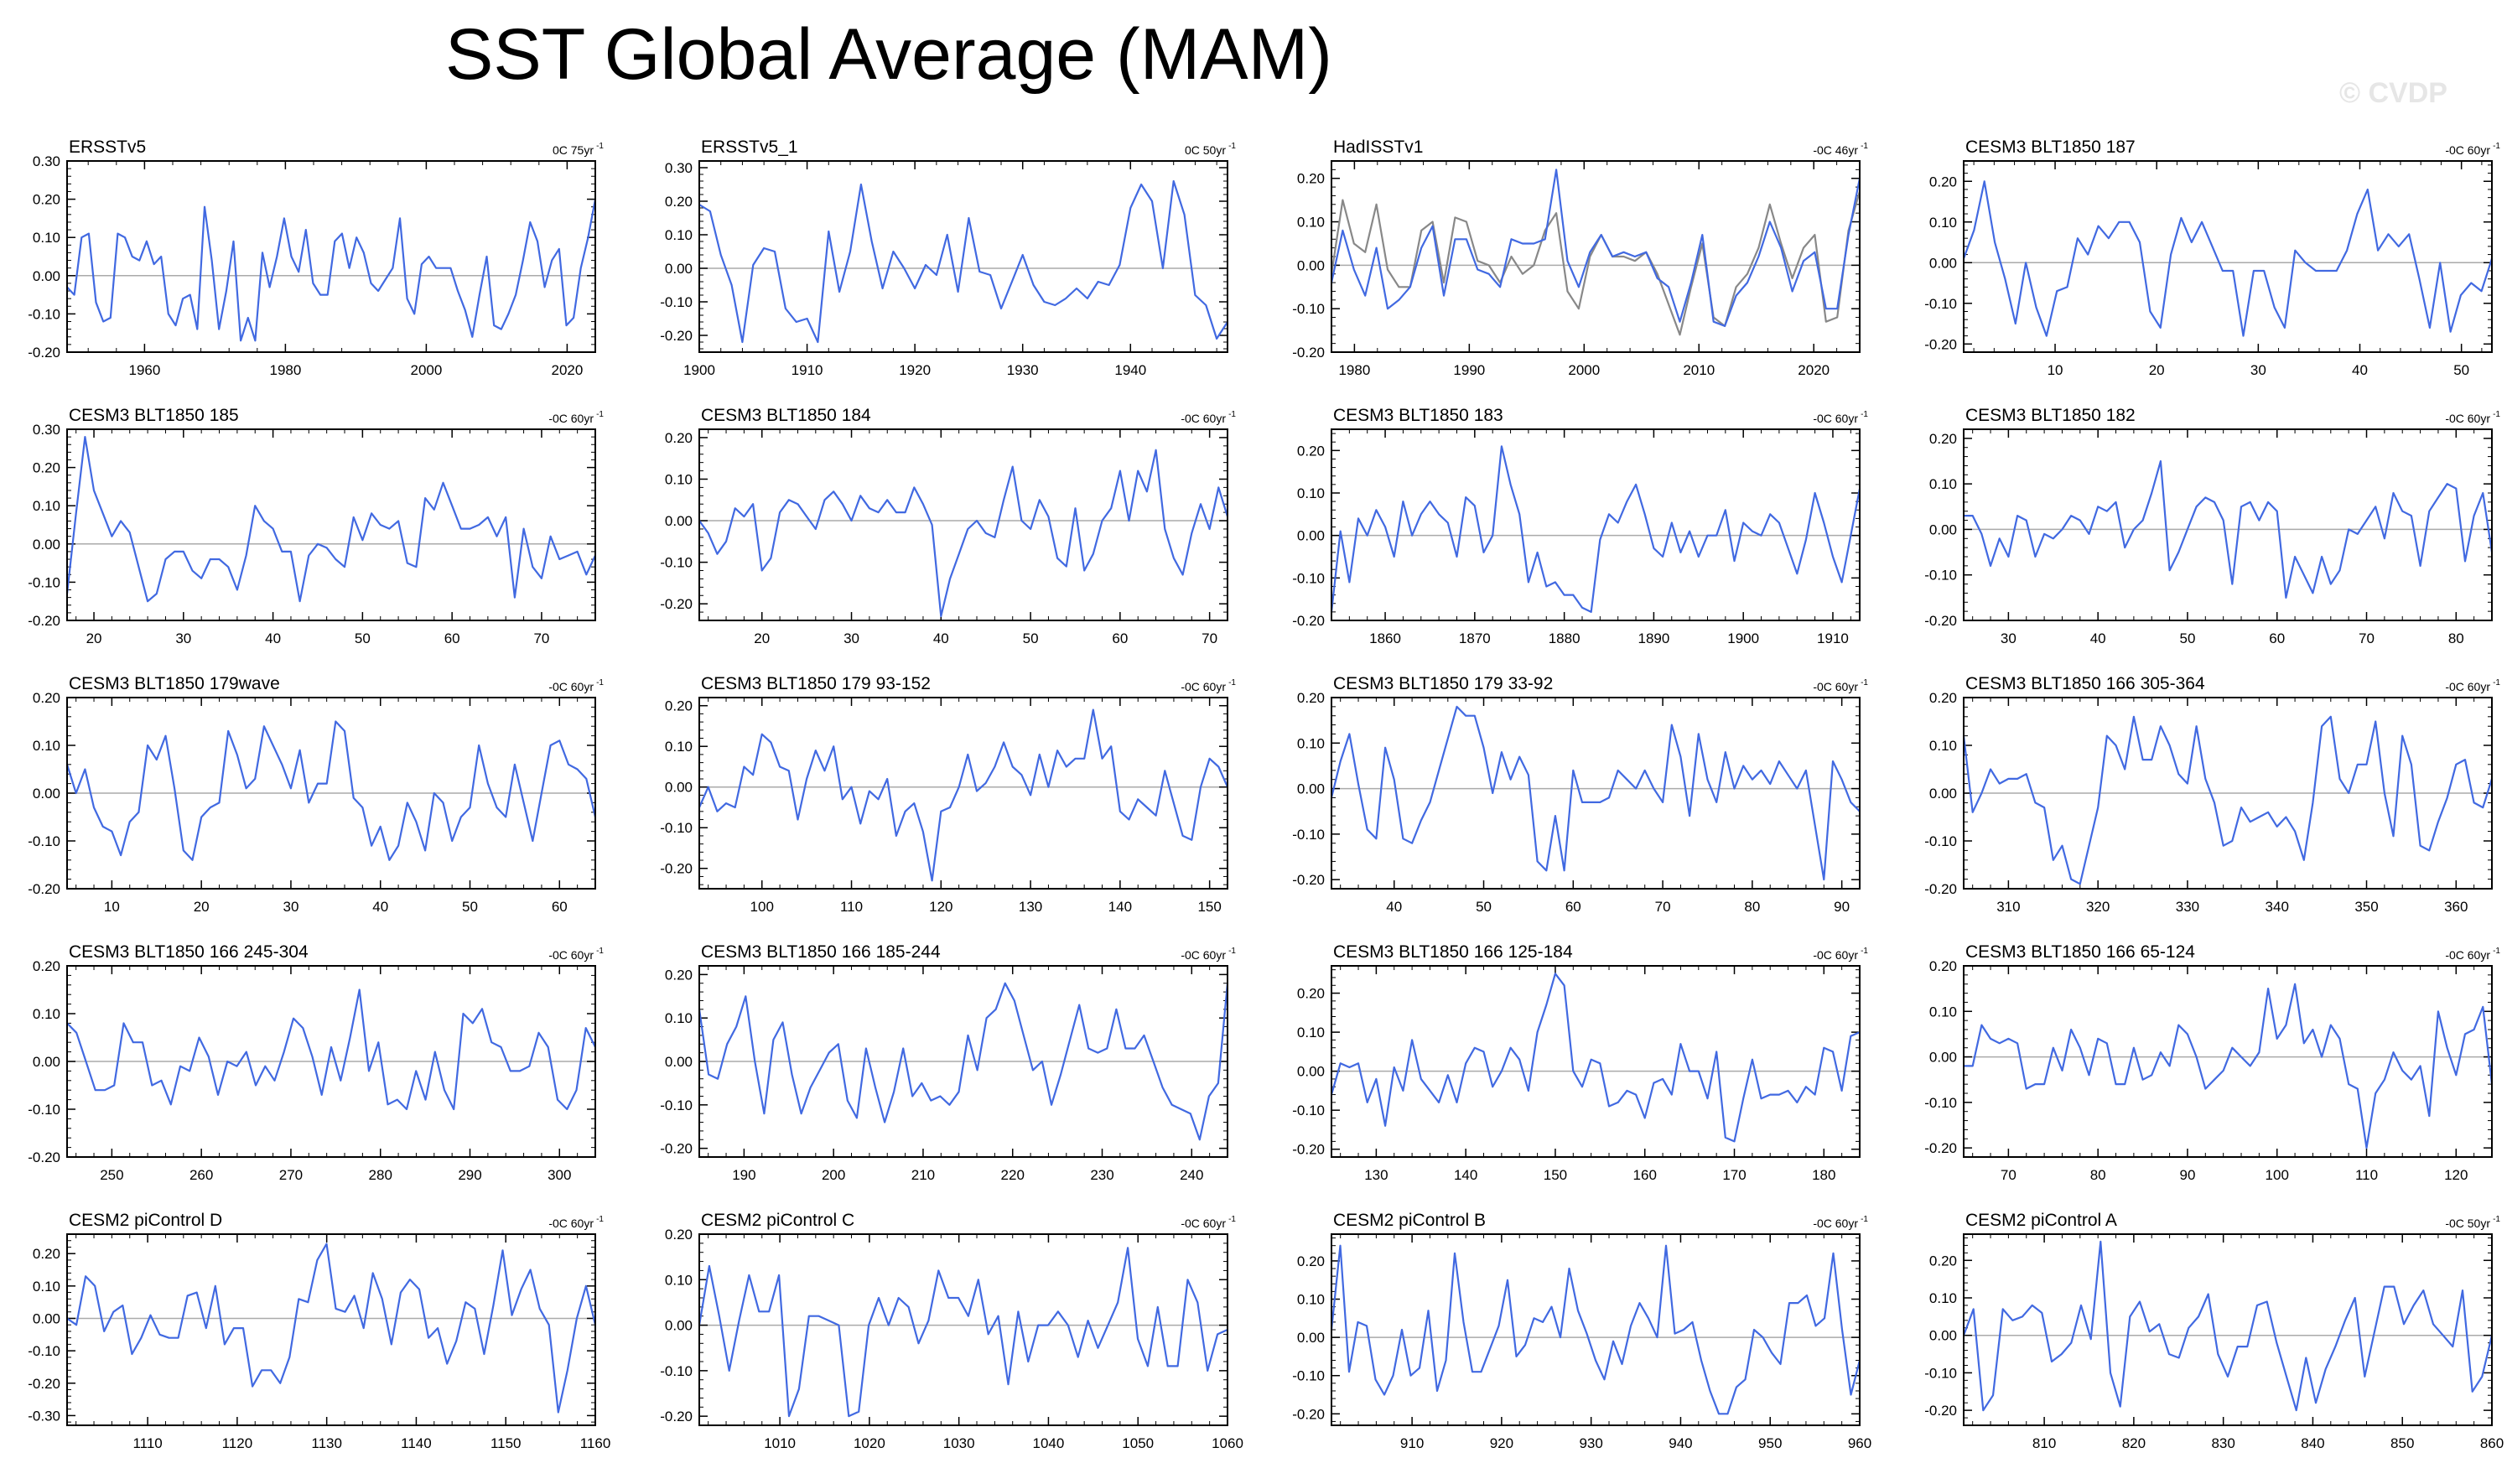 The height and width of the screenshot is (1484, 2507). What do you see at coordinates (44, 1416) in the screenshot?
I see `y-tick-label: -0.30` at bounding box center [44, 1416].